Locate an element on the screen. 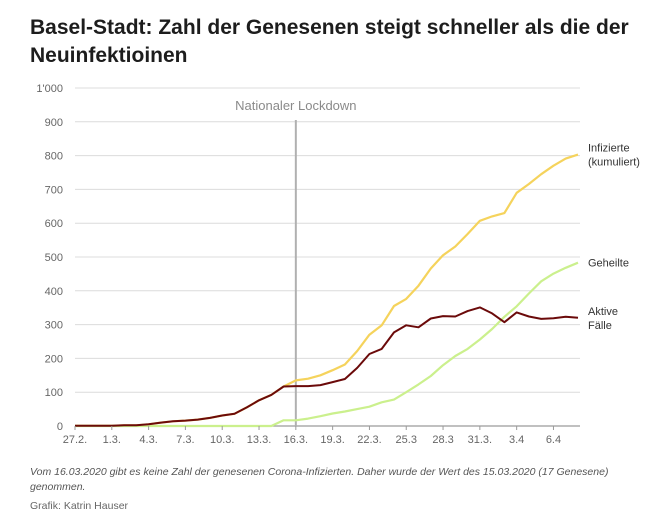 Image resolution: width=672 pixels, height=521 pixels. lockdown-annotation: Nationaler Lockdown is located at coordinates (296, 262).